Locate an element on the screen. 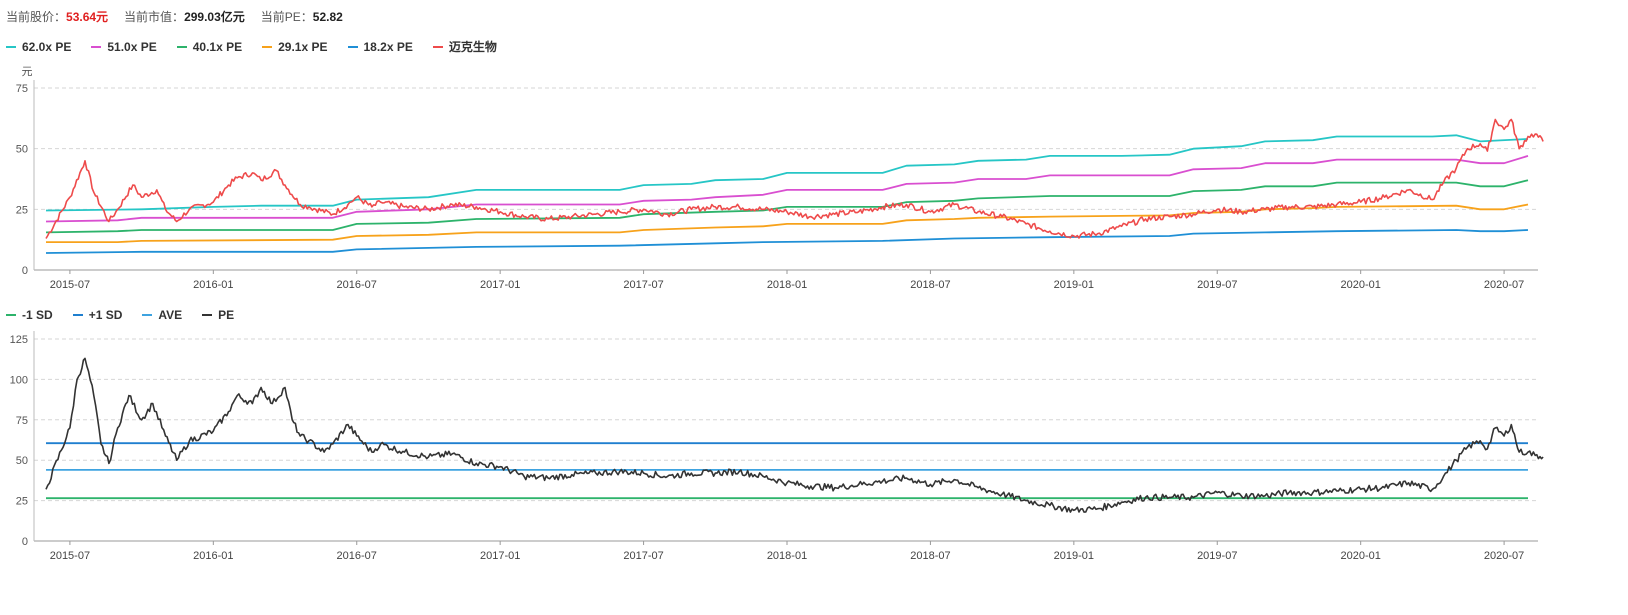  legend-item-1-sd: +1 SD is located at coordinates (97, 315).